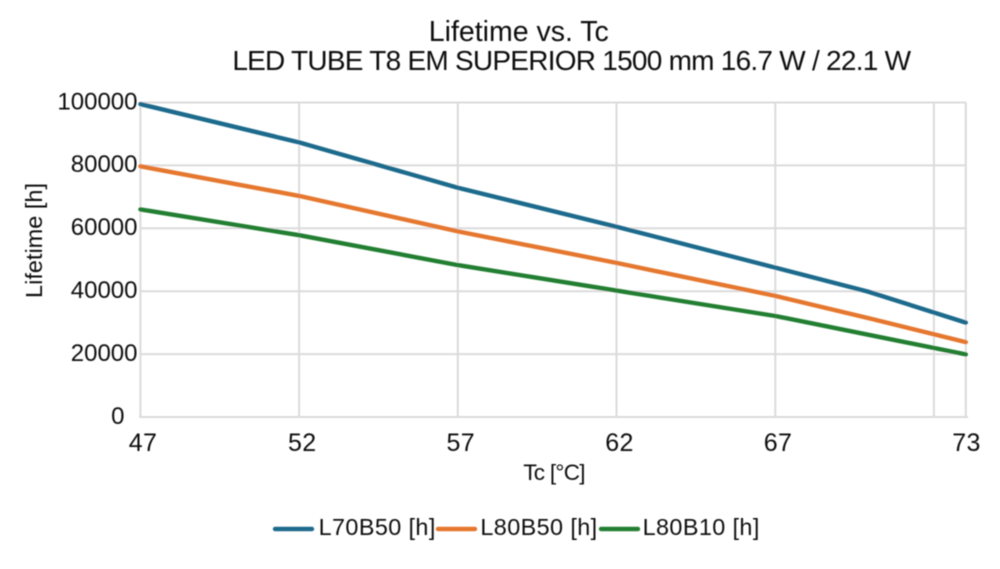 The image size is (1000, 569). I want to click on svg-text: 20000, so click(104, 353).